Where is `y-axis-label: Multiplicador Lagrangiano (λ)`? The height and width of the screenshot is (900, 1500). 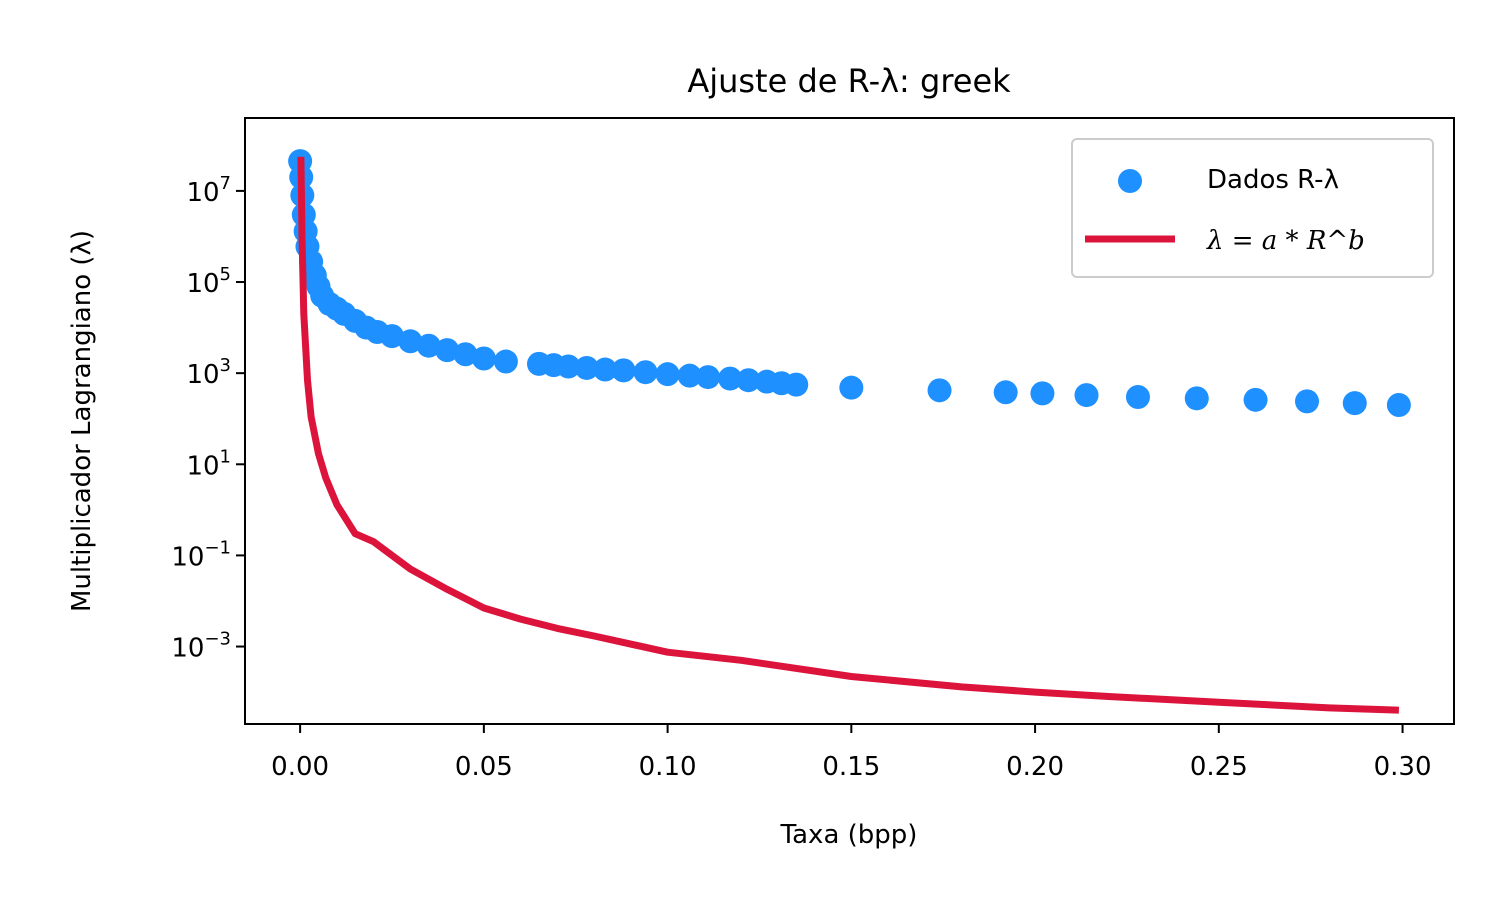 y-axis-label: Multiplicador Lagrangiano (λ) is located at coordinates (82, 421).